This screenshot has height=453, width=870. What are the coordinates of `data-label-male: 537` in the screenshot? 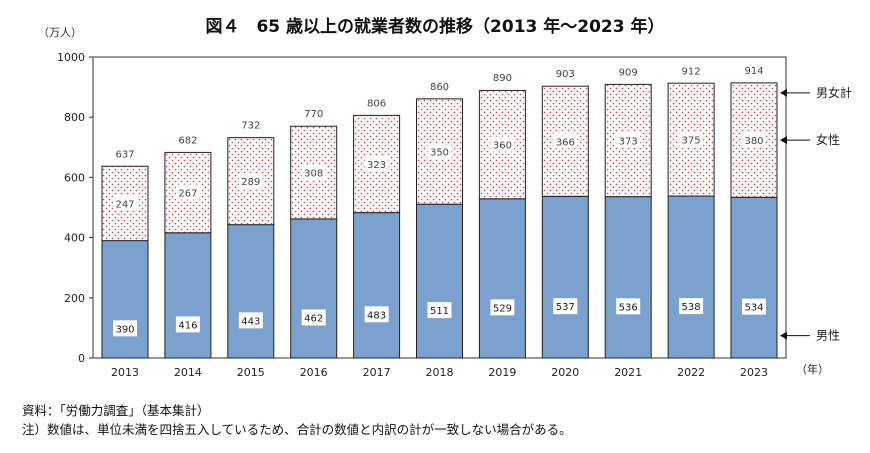 It's located at (565, 307).